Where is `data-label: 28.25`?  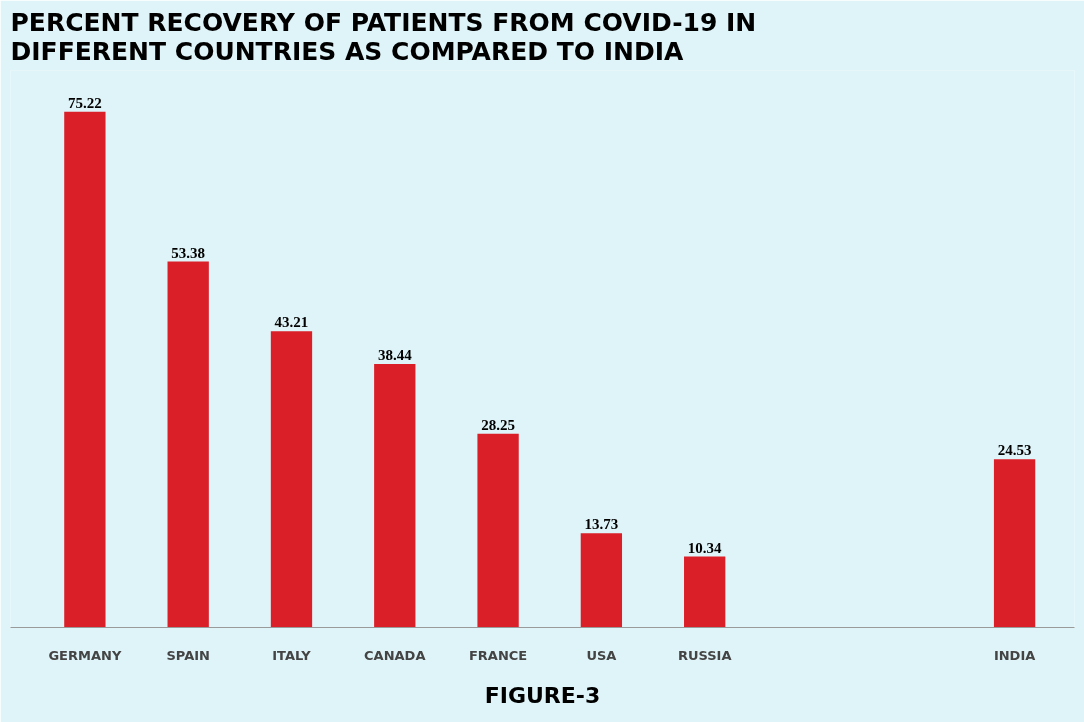 data-label: 28.25 is located at coordinates (498, 424).